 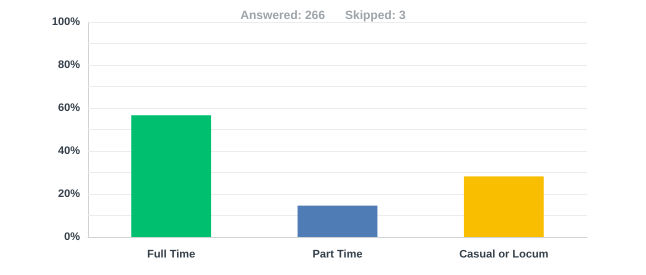 What do you see at coordinates (323, 15) in the screenshot?
I see `chart-title: Answered: 266 Skipped: 3` at bounding box center [323, 15].